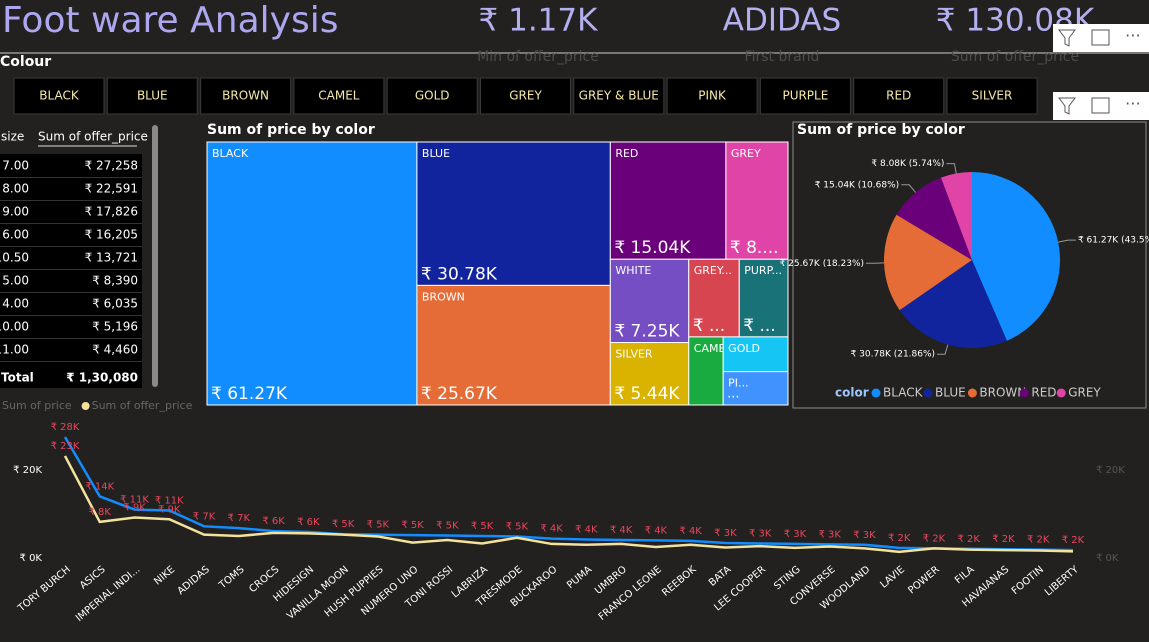 The width and height of the screenshot is (1149, 642). Describe the element at coordinates (169, 500) in the screenshot. I see `data-label: ₹ 11K` at that location.